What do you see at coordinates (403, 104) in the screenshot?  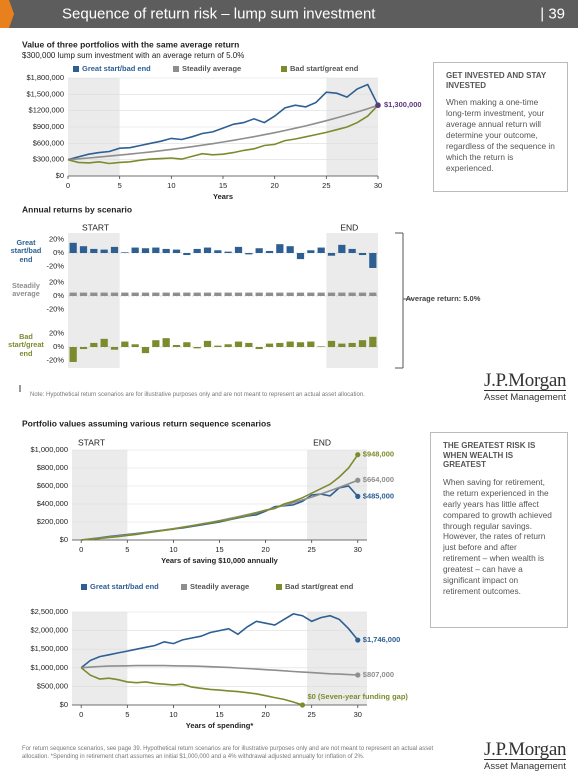 I see `end-value-label: $1,300,000` at bounding box center [403, 104].